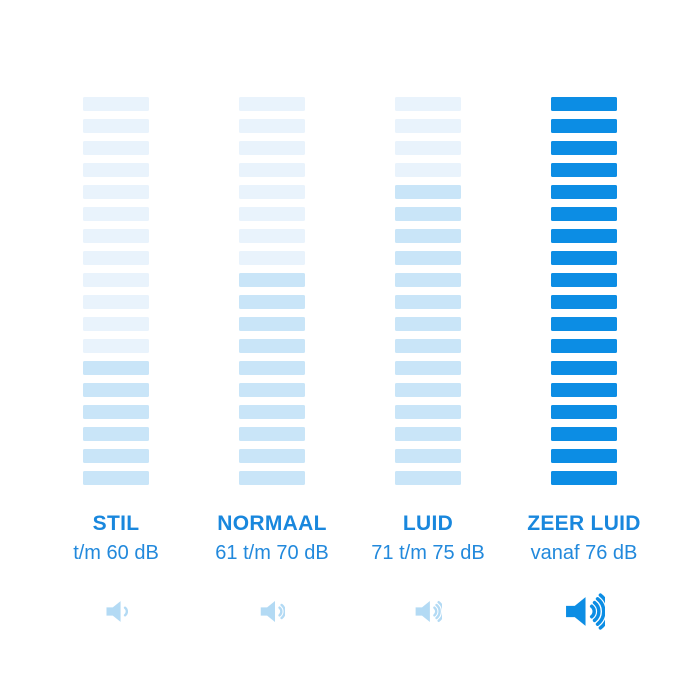 Image resolution: width=700 pixels, height=700 pixels. What do you see at coordinates (272, 611) in the screenshot?
I see `speaker-volume-medium-icon` at bounding box center [272, 611].